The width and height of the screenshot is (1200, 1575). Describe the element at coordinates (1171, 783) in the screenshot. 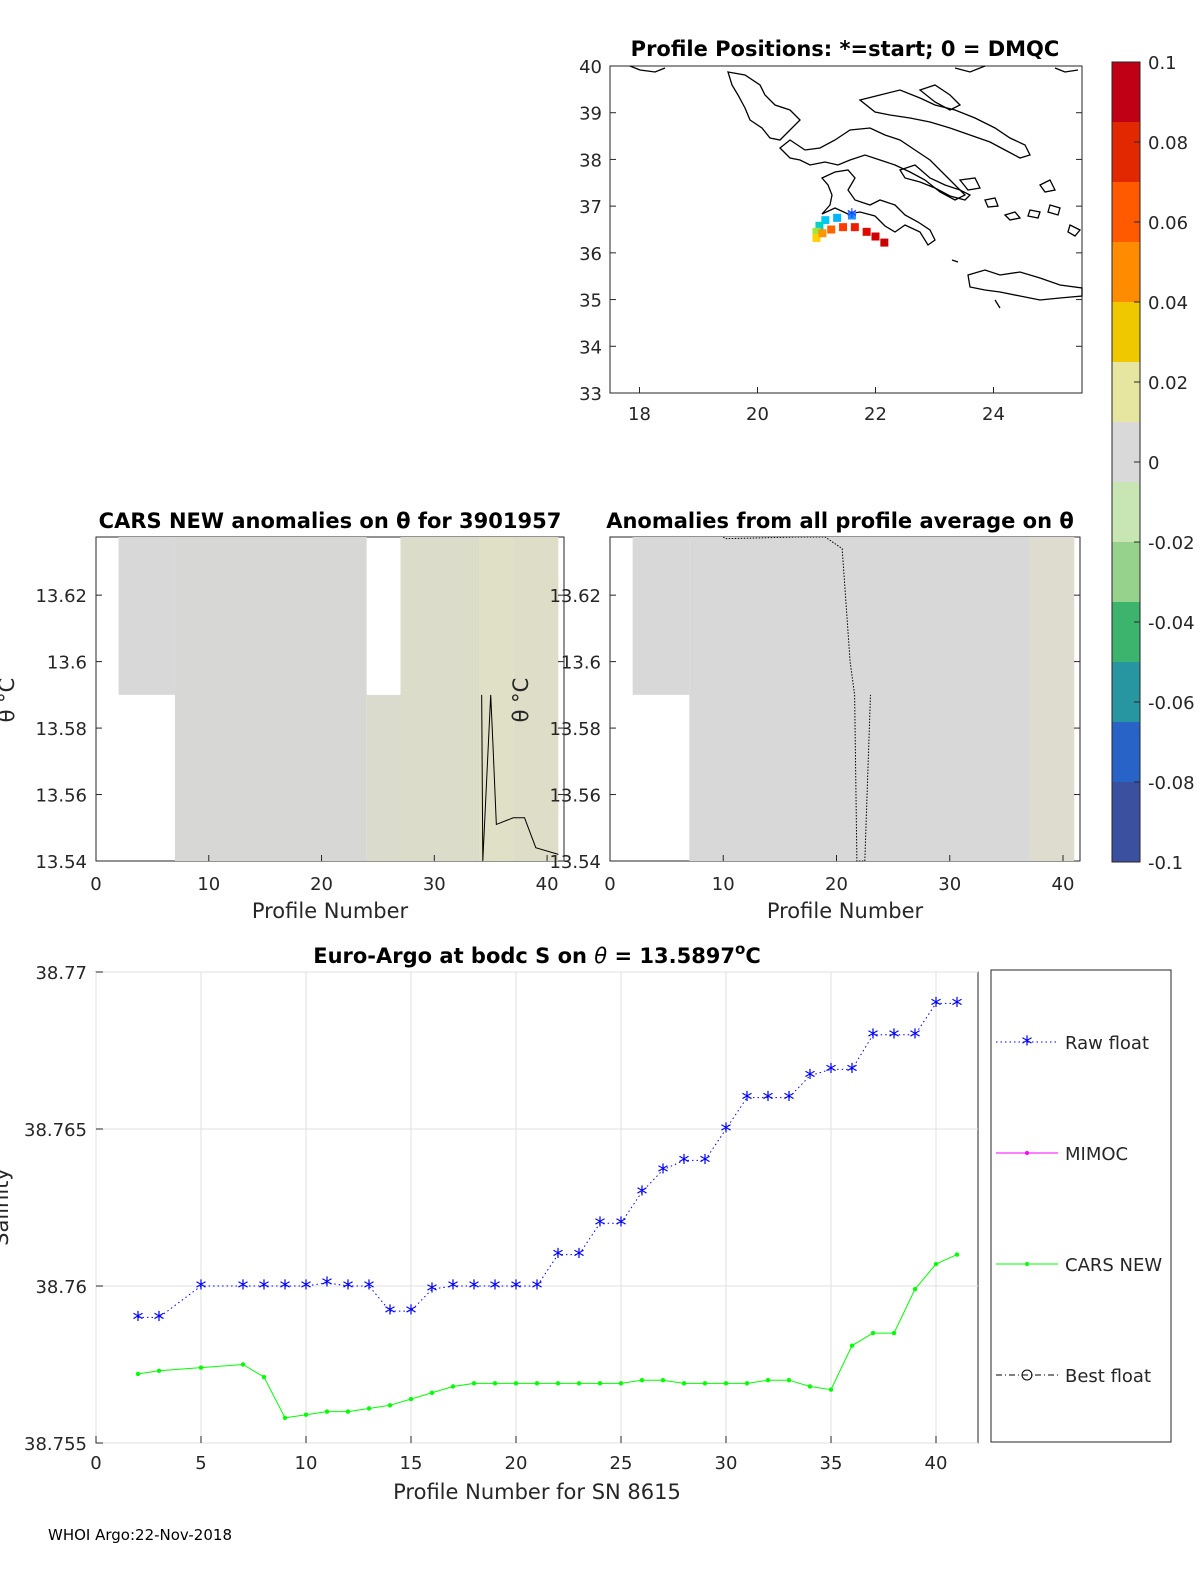

I see `colorbar-tick-label: -0.08` at that location.